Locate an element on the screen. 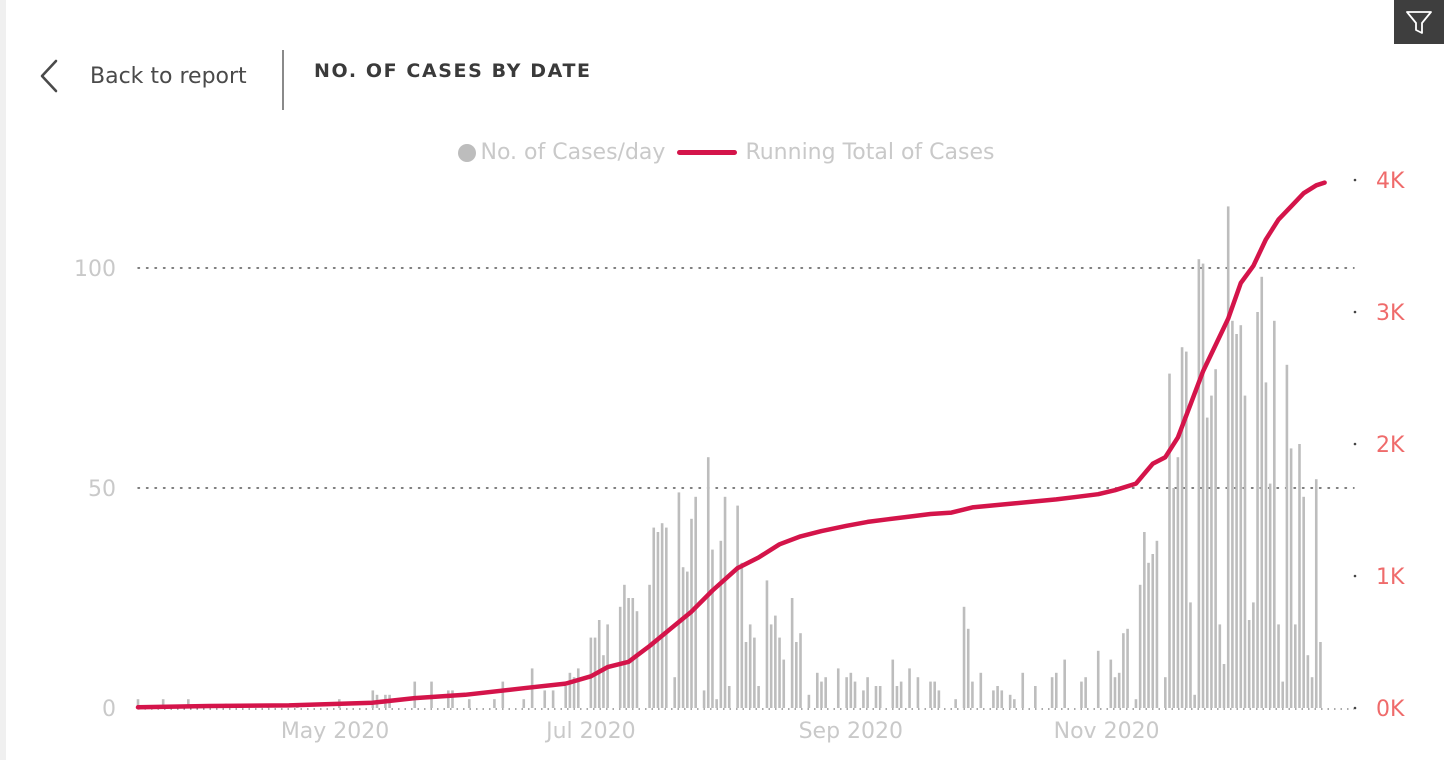  x-tick-label: Nov 2020 is located at coordinates (1107, 731).